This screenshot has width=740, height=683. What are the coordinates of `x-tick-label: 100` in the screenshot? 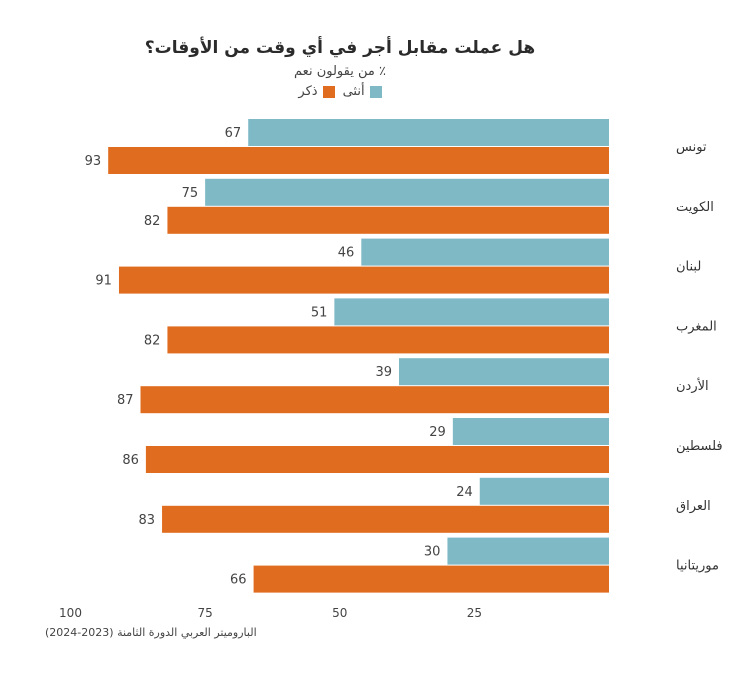 It's located at (70, 613).